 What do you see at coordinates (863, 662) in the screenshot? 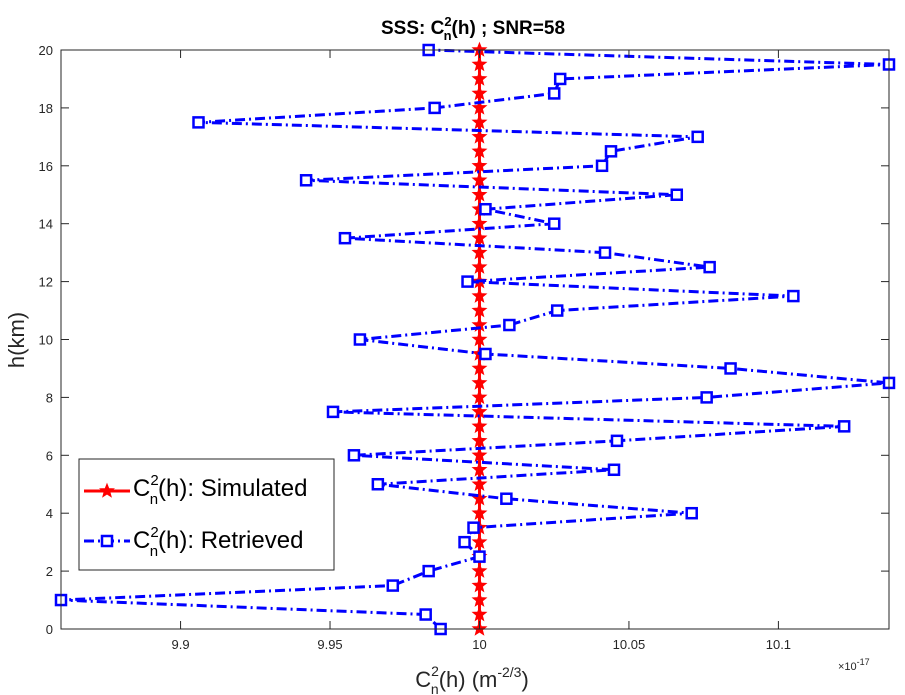
I see `multiplier-exp: -17` at bounding box center [863, 662].